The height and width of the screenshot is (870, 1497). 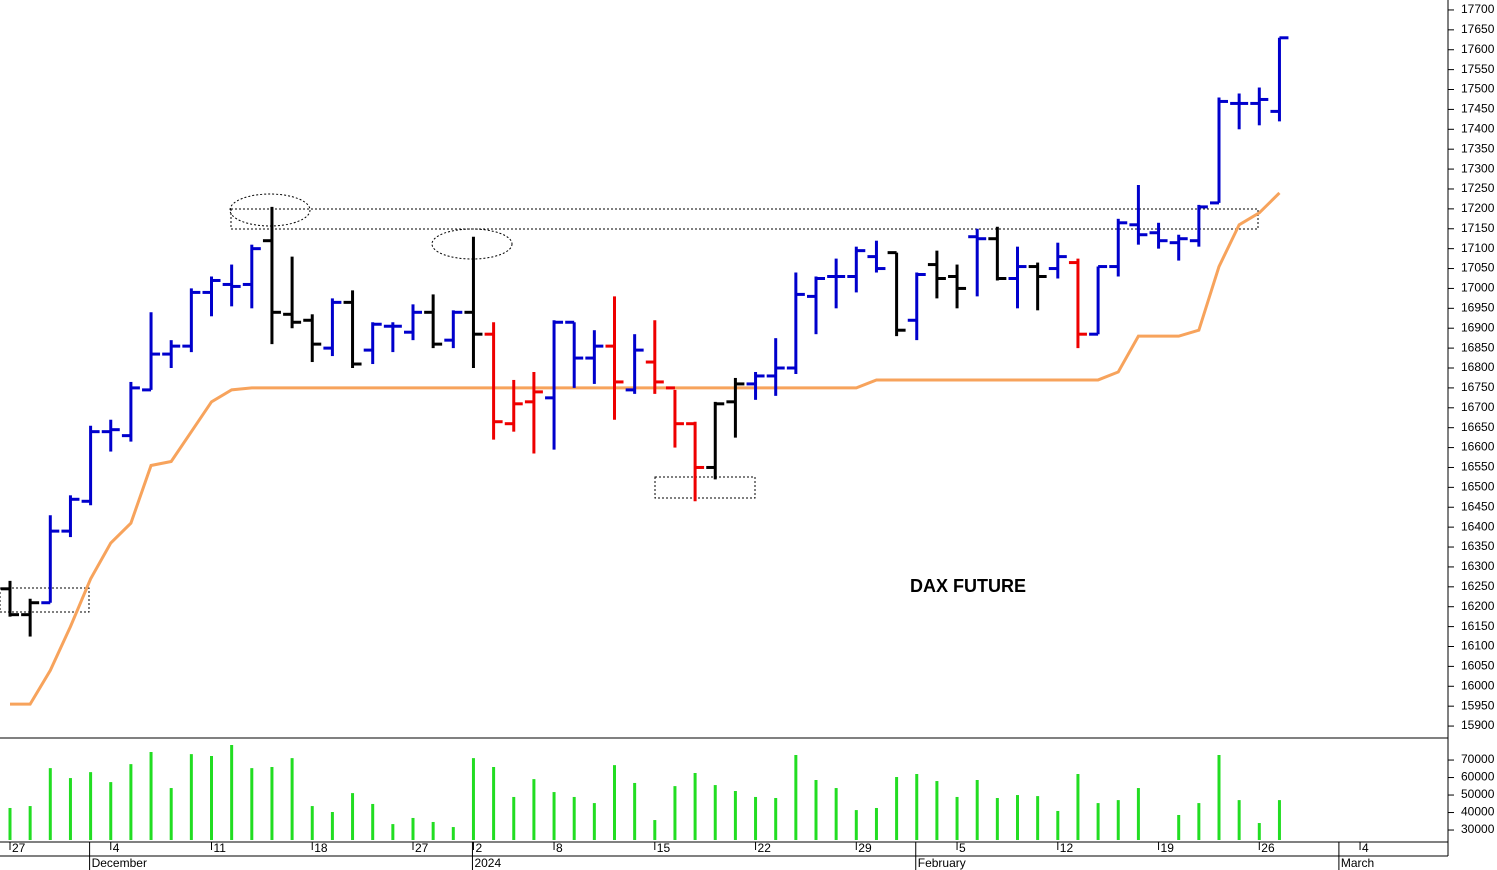 I want to click on highlight-ellipse, so click(x=270, y=210).